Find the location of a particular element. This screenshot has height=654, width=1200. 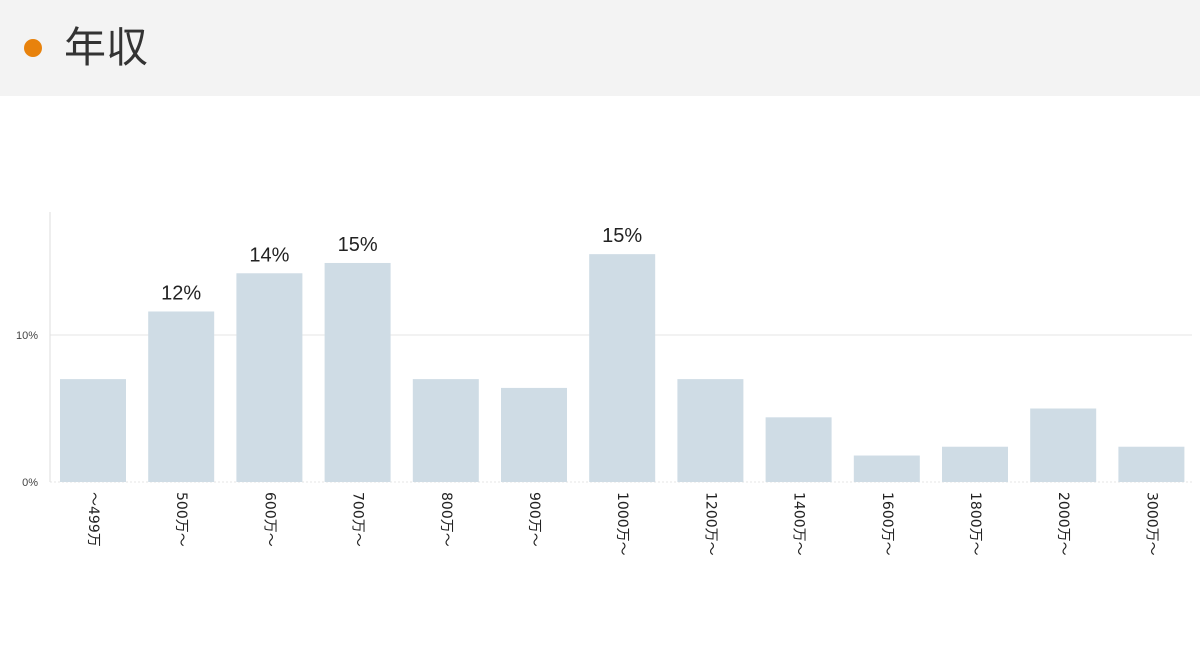

data-label: 12% is located at coordinates (181, 293).